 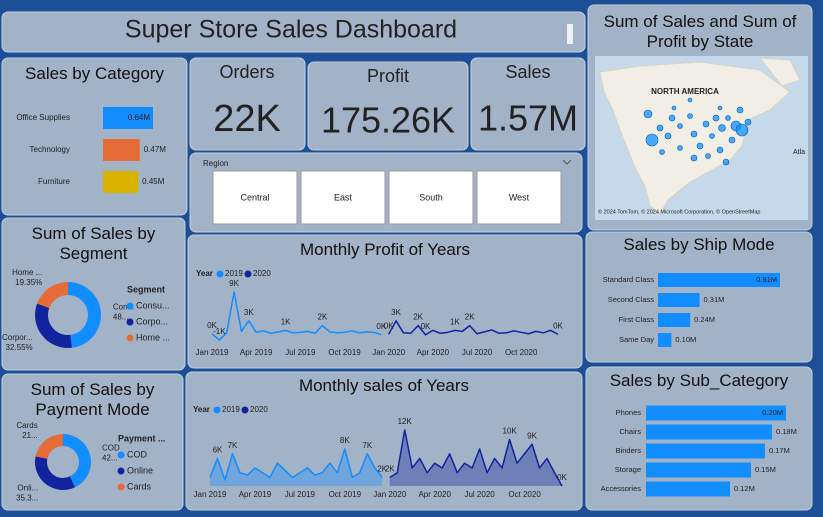 I want to click on legend-label: 2019, so click(x=231, y=409).